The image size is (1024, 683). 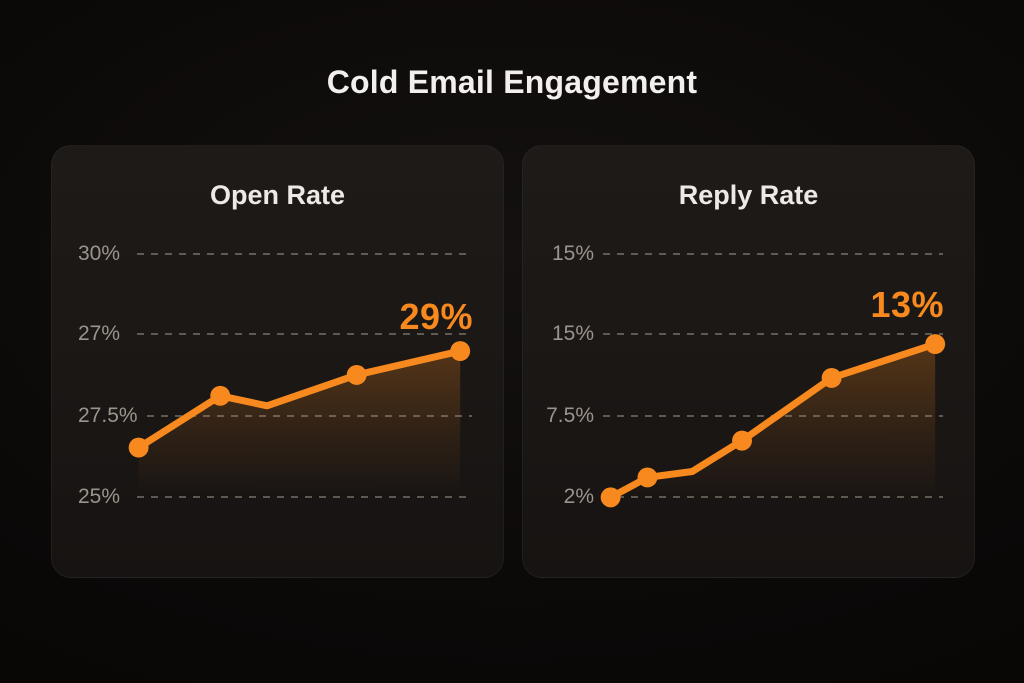 I want to click on page-title: Cold Email Engagement, so click(x=512, y=82).